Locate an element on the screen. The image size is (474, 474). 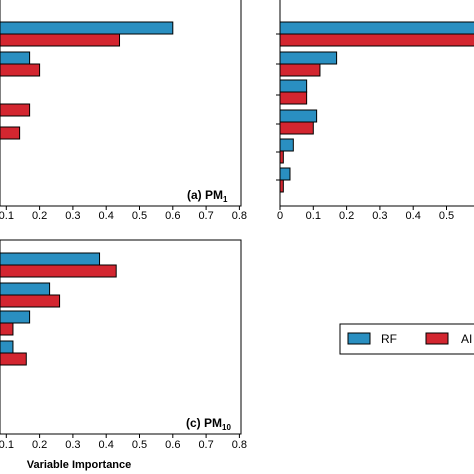
legend-swatch-rf is located at coordinates (359, 338).